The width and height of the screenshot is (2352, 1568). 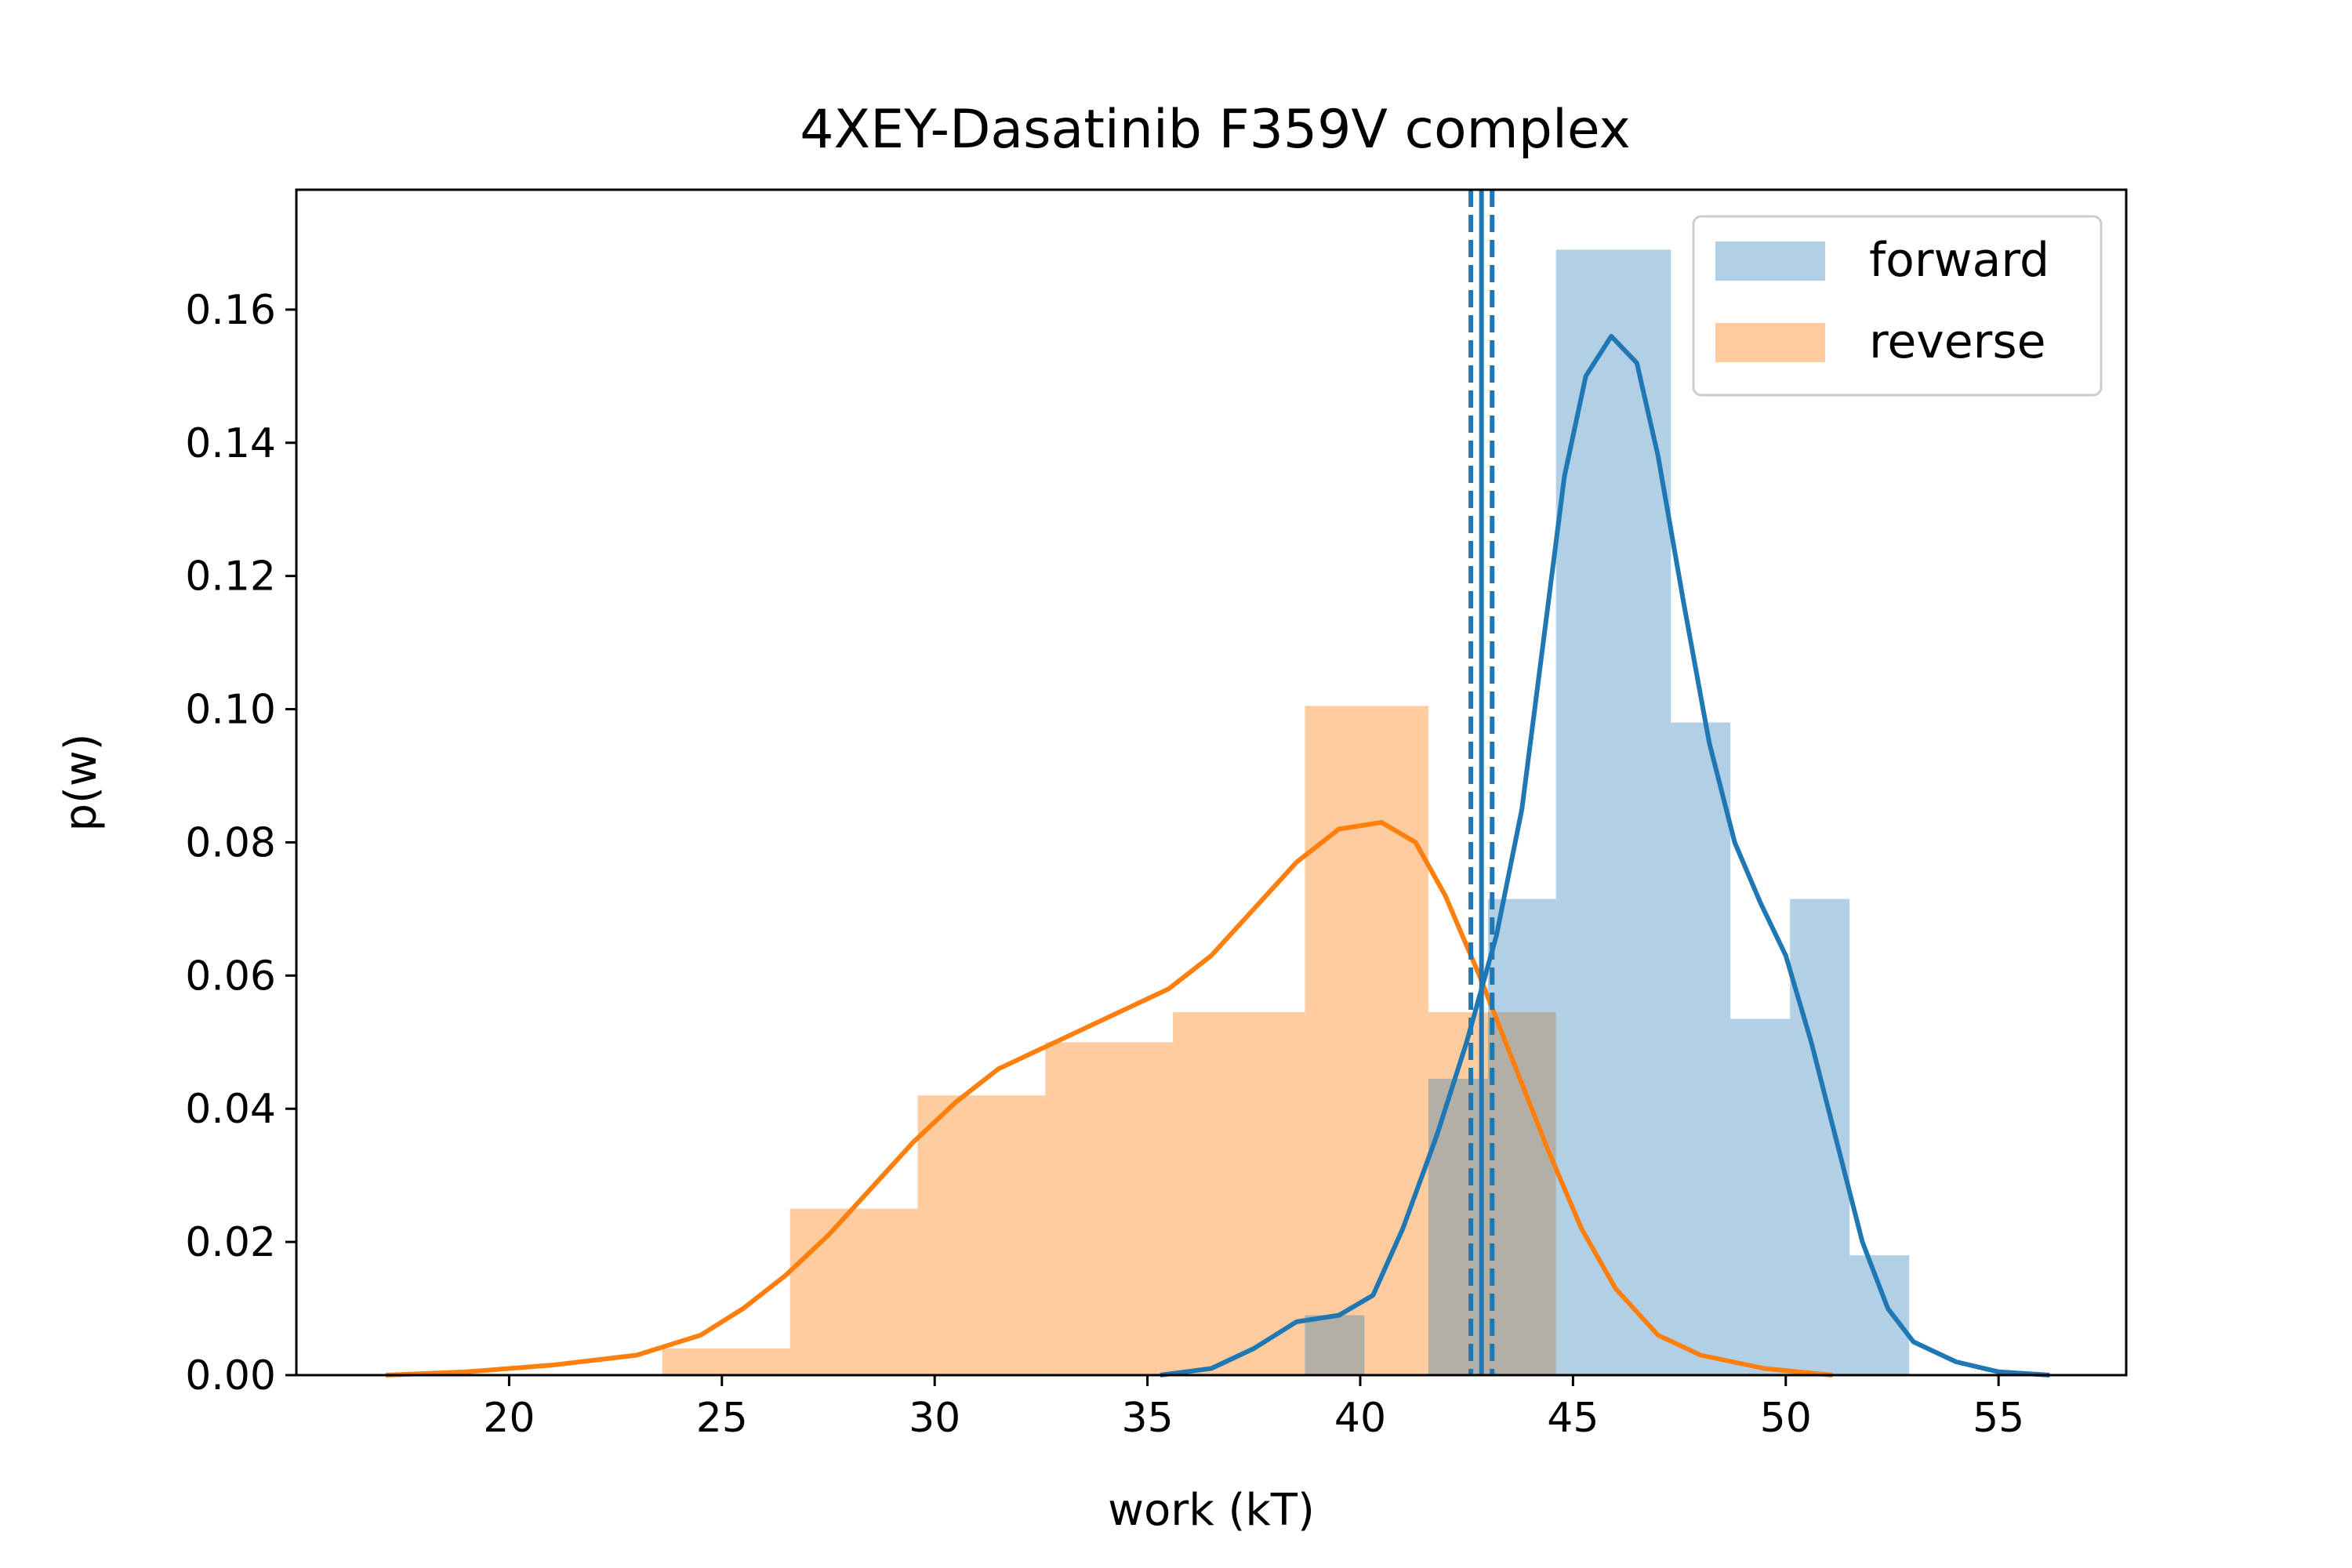 I want to click on legend-label-reverse: reverse, so click(x=1957, y=341).